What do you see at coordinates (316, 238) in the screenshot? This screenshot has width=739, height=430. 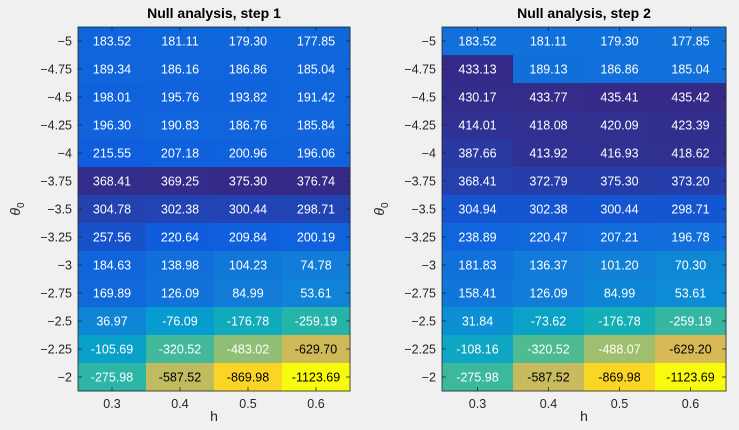 I see `cell-value-label: 200.19` at bounding box center [316, 238].